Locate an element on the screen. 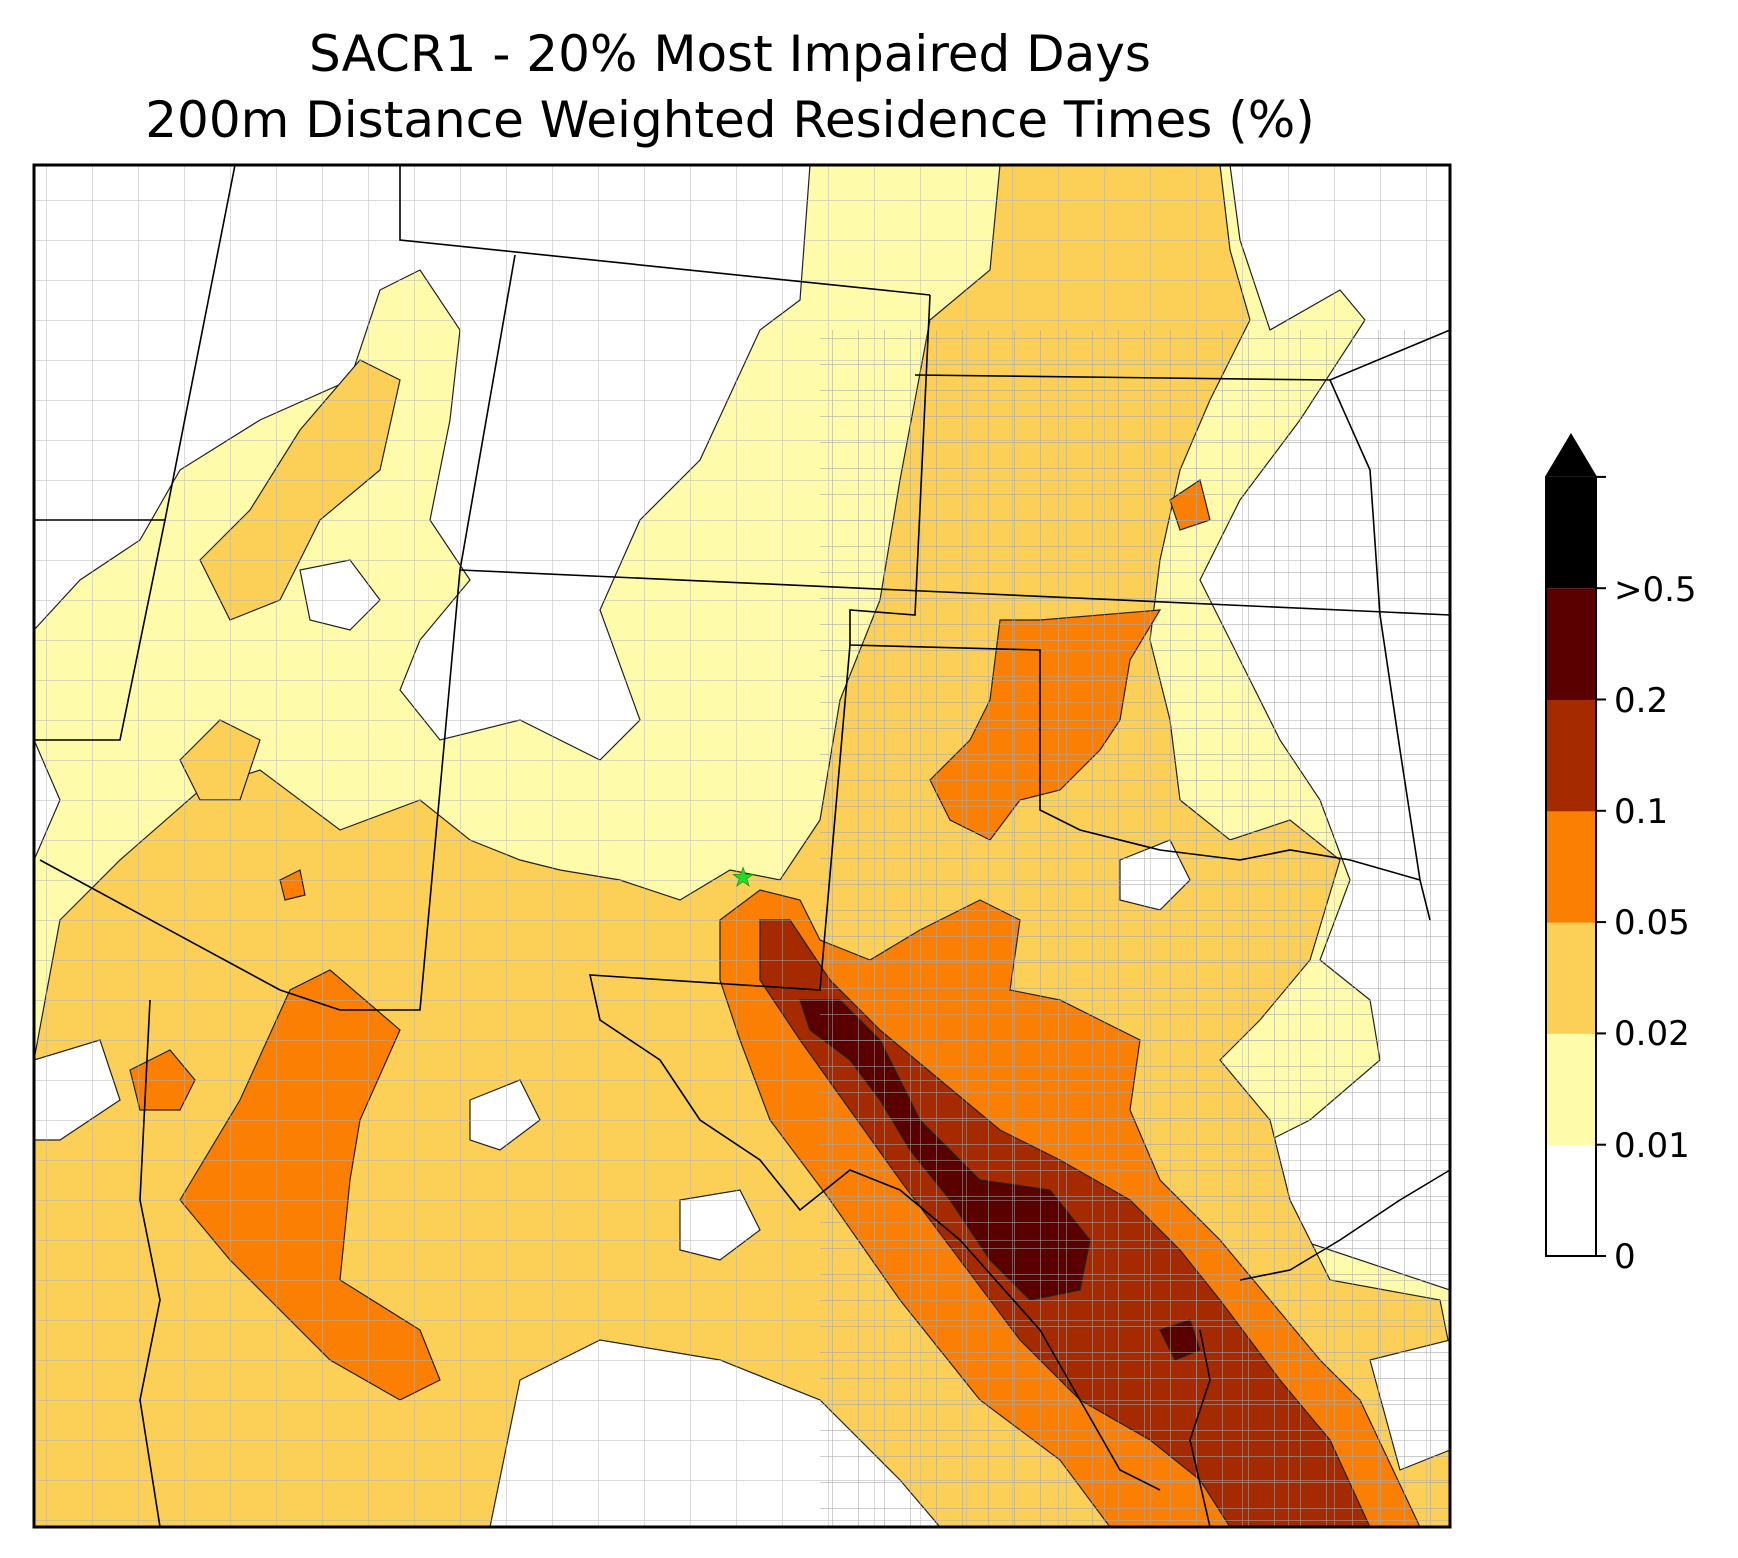  colorbar-label-0: 0 is located at coordinates (1625, 1257).